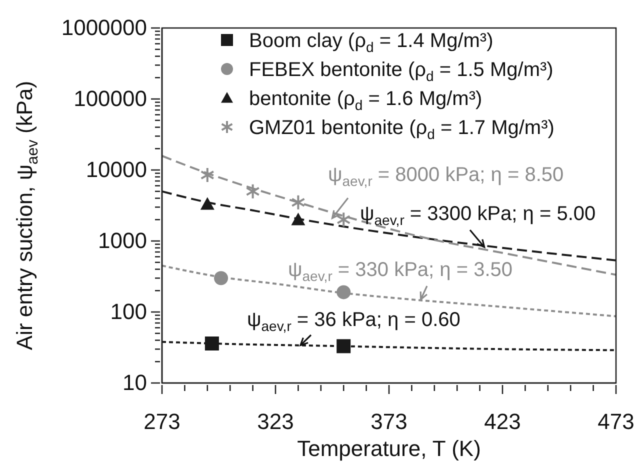  Describe the element at coordinates (371, 42) in the screenshot. I see `legend-label: Boom clay (ρ$_{d}$ = 1.4 Mg/m³)` at that location.